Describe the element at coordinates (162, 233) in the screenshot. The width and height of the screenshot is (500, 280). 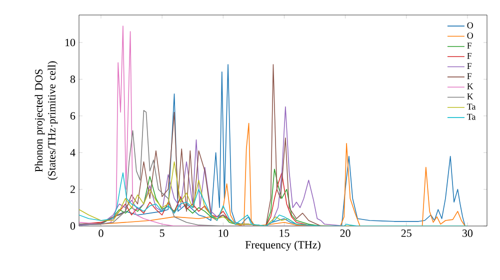
I see `x-tick-label: 5` at that location.